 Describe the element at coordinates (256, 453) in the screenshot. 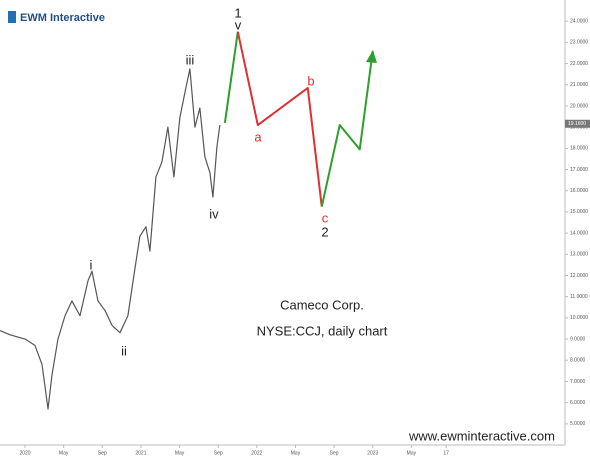

I see `x-tick-label: 2022` at that location.